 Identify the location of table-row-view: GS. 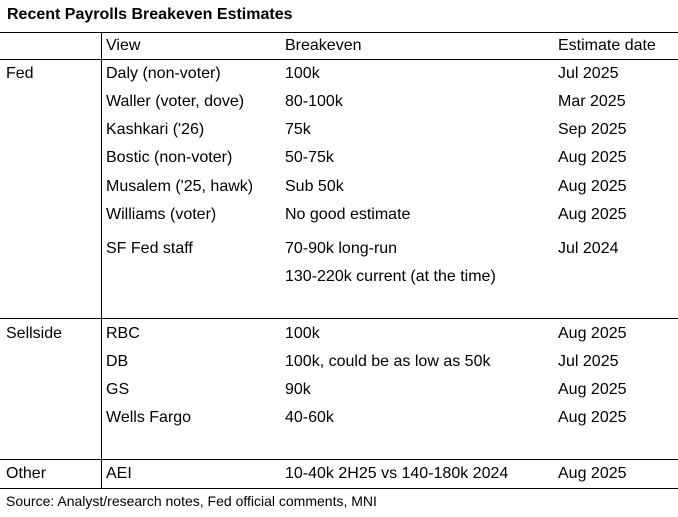
(118, 389).